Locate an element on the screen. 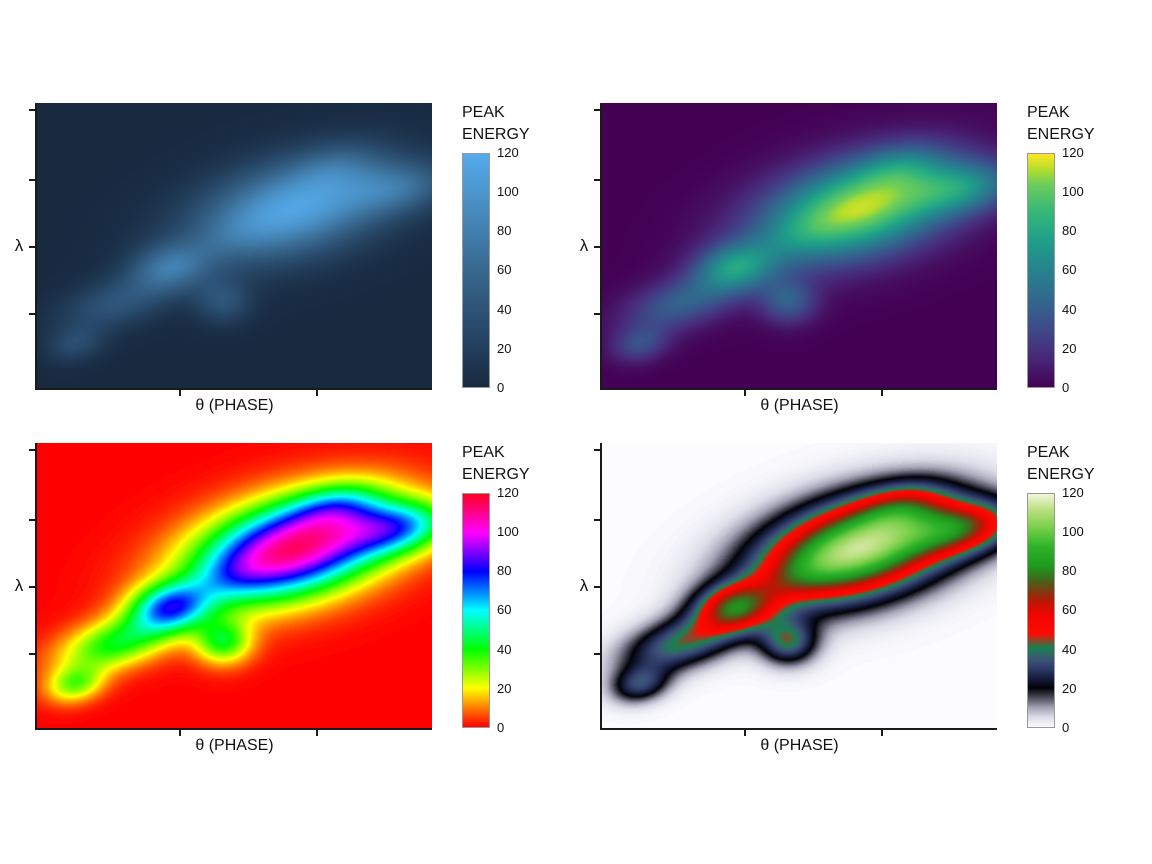  panel-bottom-left is located at coordinates (230, 589).